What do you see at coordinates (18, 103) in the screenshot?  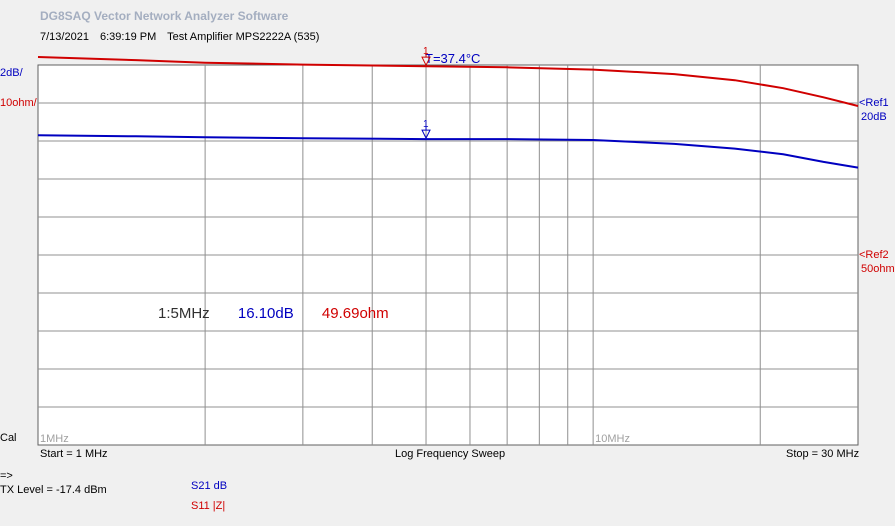 I see `s11-scale-label: 10ohm/` at bounding box center [18, 103].